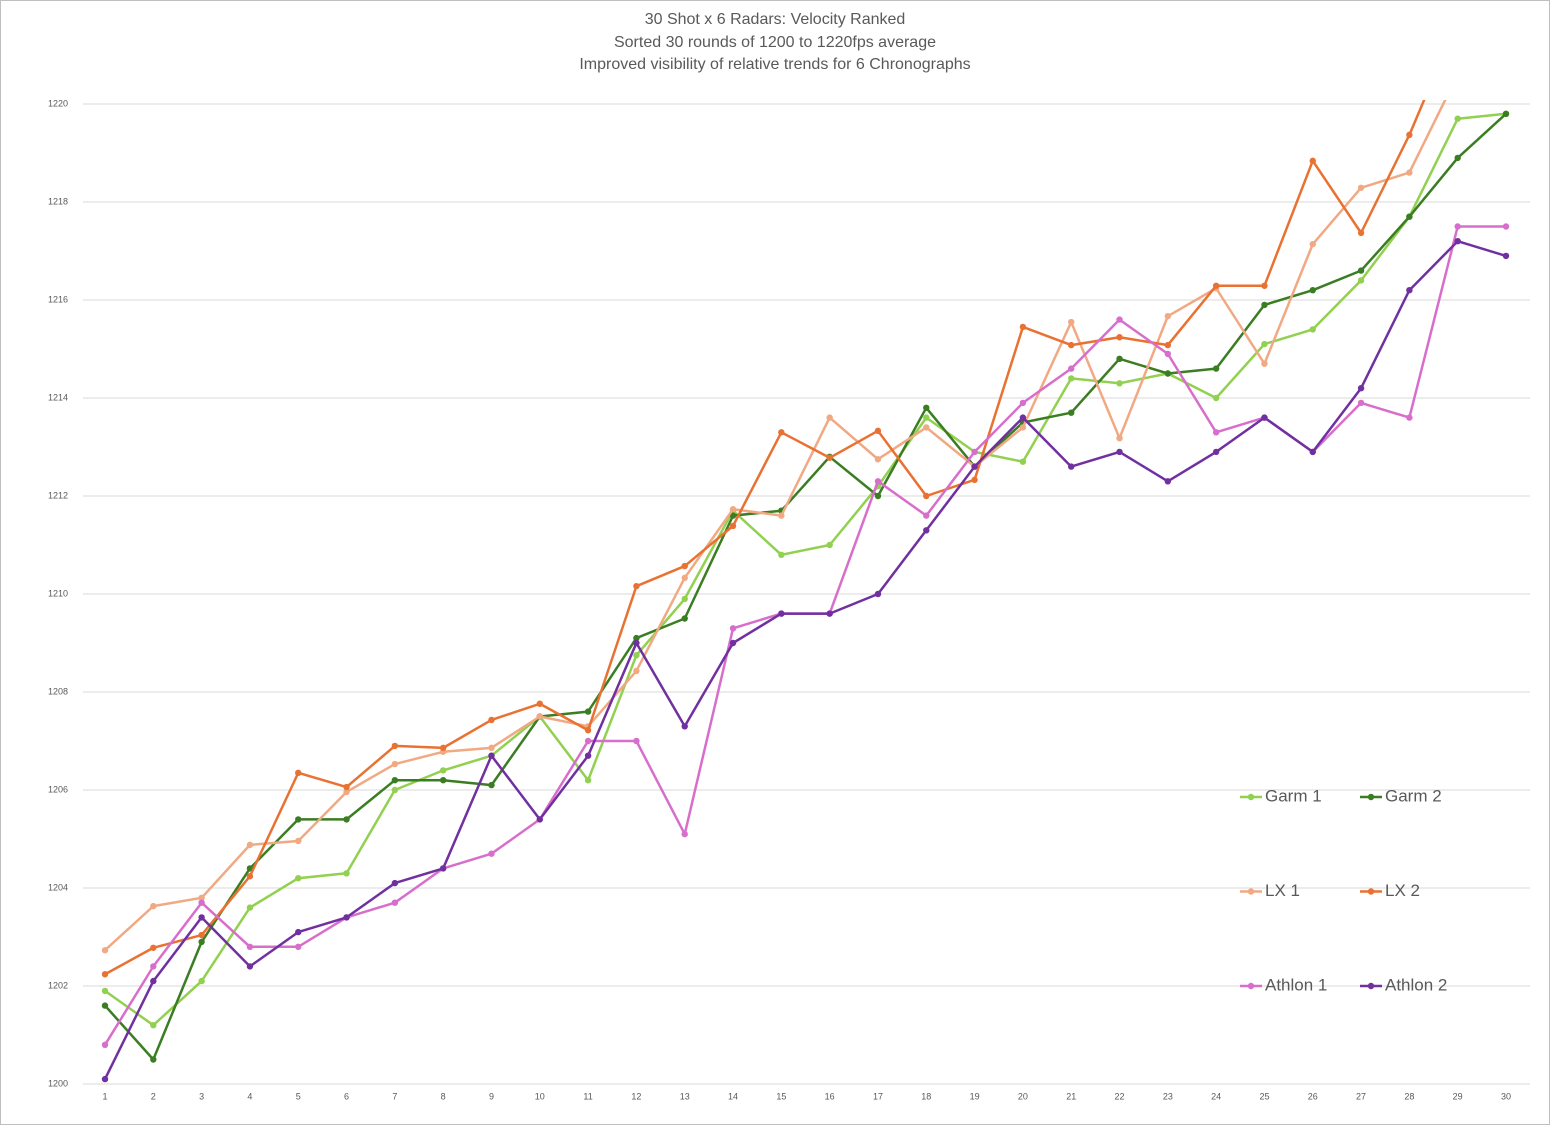 This screenshot has height=1125, width=1550. Describe the element at coordinates (58, 593) in the screenshot. I see `y-tick-label: 1210` at that location.